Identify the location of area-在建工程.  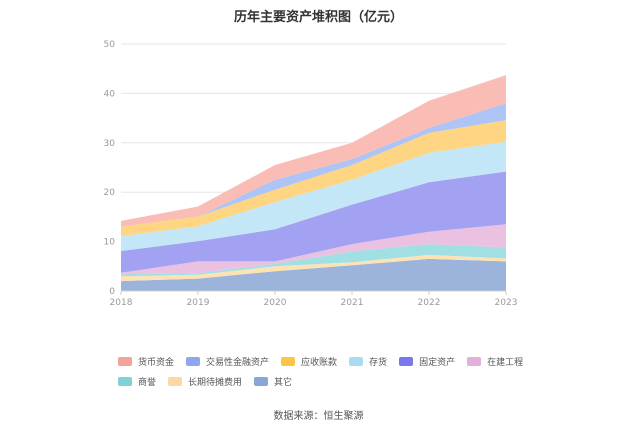
(313, 249).